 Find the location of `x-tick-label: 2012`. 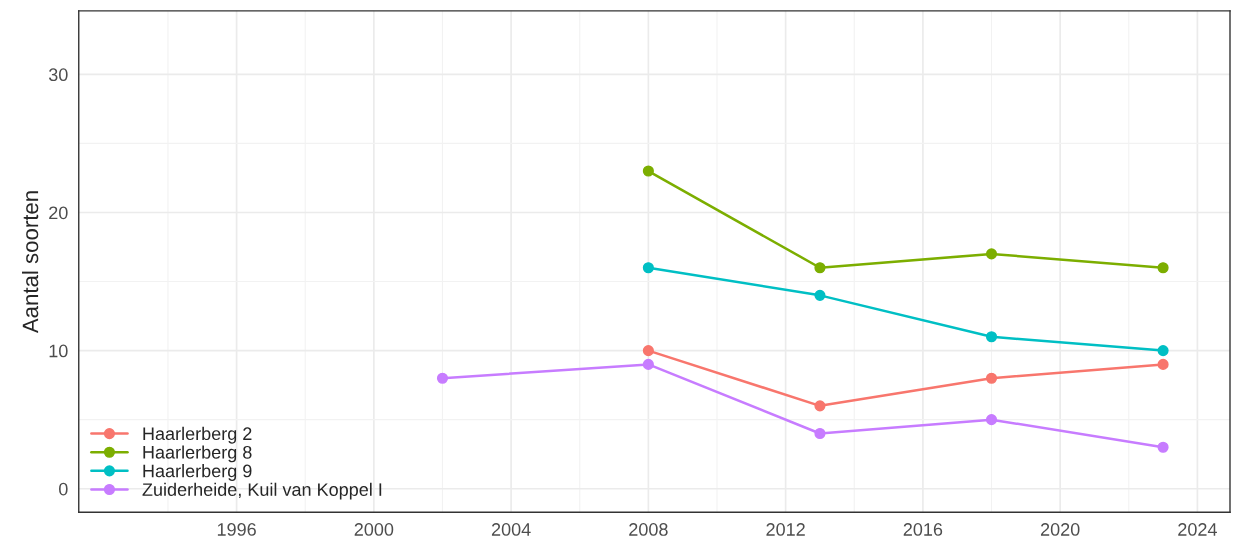

x-tick-label: 2012 is located at coordinates (785, 529).